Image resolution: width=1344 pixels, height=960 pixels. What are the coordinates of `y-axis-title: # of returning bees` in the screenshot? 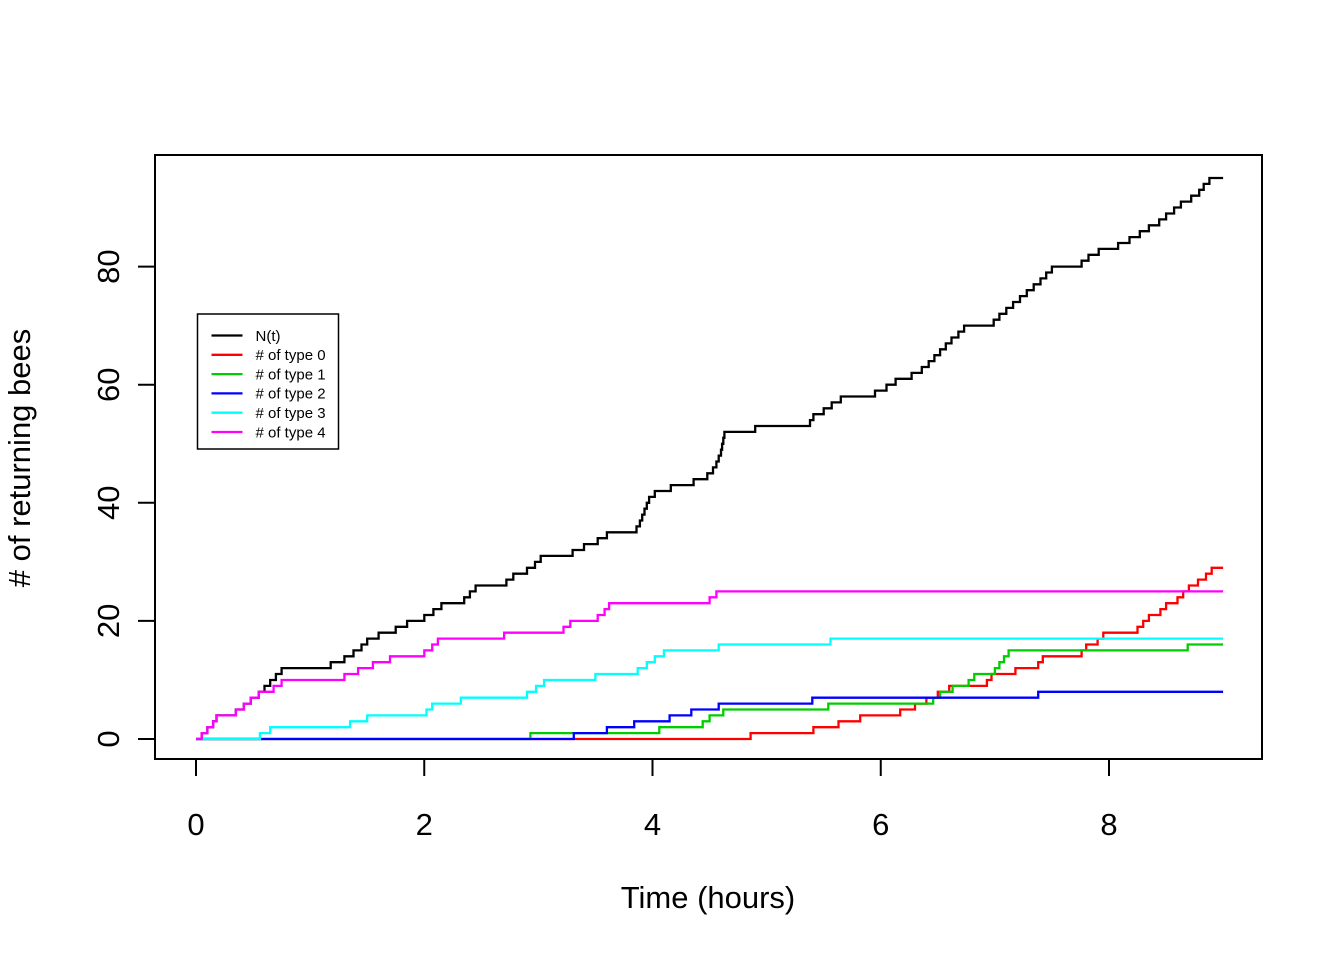 It's located at (19, 458).